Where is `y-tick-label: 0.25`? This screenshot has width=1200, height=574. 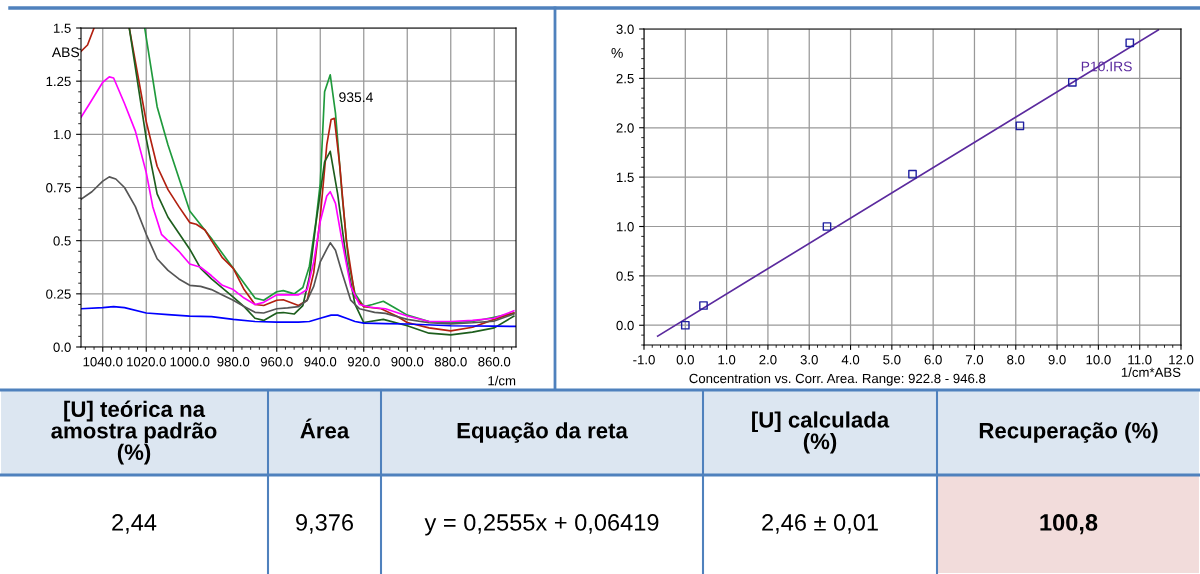 y-tick-label: 0.25 is located at coordinates (58, 294).